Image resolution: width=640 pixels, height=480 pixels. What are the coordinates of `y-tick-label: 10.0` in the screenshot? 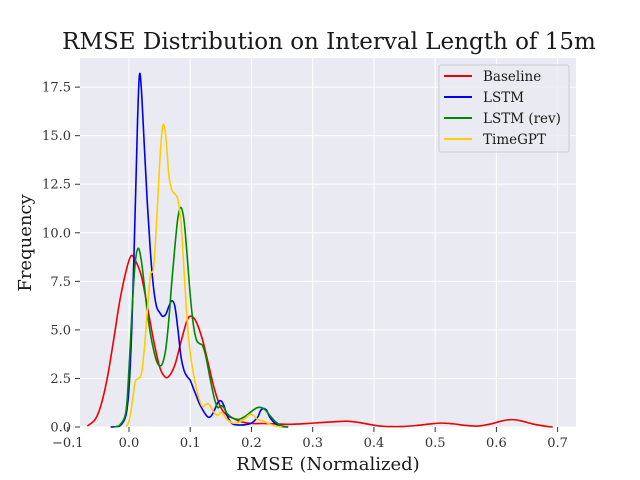 It's located at (56, 233).